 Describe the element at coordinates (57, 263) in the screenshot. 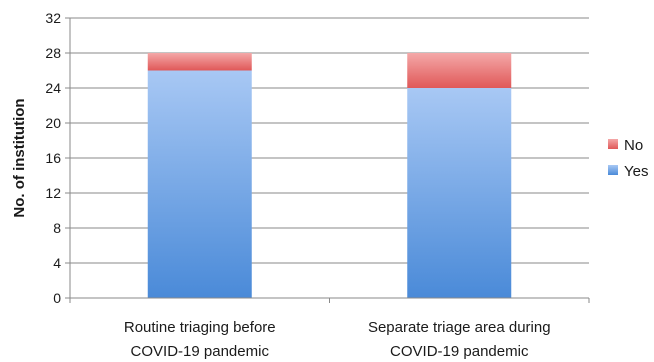

I see `y-tick-label: 4` at that location.